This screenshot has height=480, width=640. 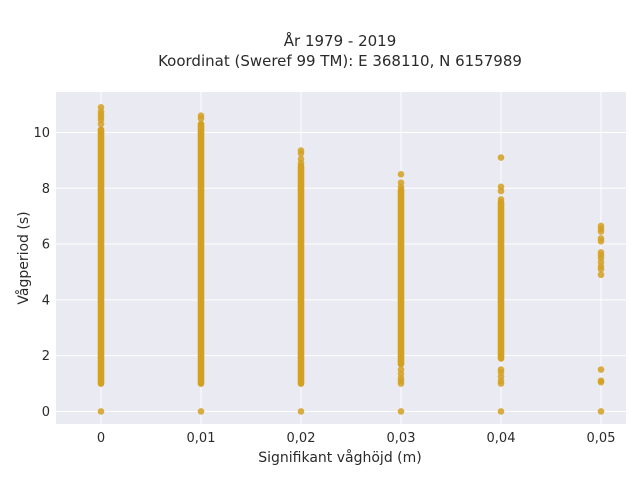 What do you see at coordinates (41, 273) in the screenshot?
I see `y-tick-labels: 0 2 4 6 8 10` at bounding box center [41, 273].